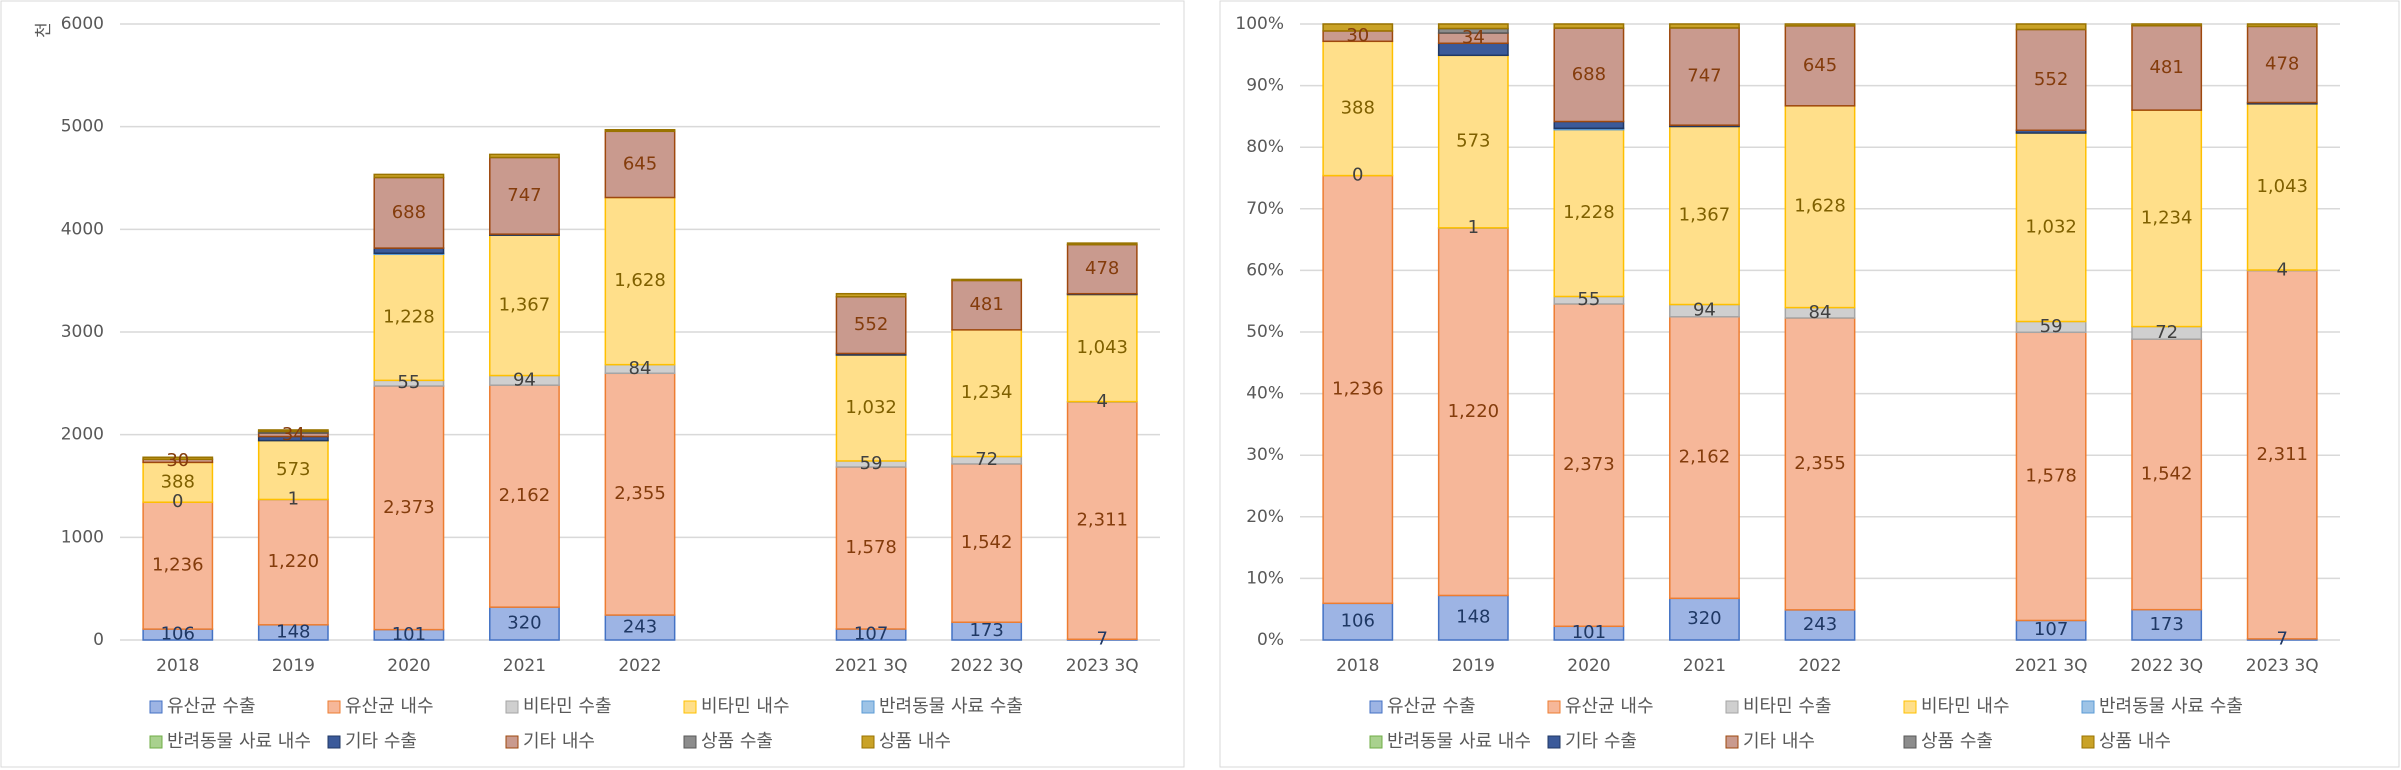 This screenshot has width=2401, height=770. What do you see at coordinates (82, 24) in the screenshot?
I see `y-tick-label: 6000` at bounding box center [82, 24].